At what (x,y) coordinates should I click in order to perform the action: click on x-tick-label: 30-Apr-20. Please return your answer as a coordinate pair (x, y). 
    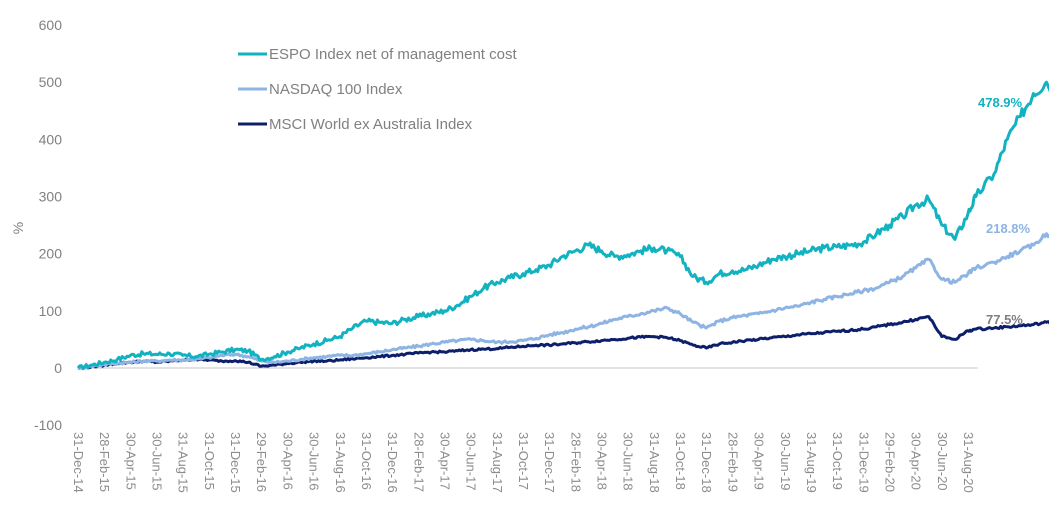
    Looking at the image, I should click on (916, 461).